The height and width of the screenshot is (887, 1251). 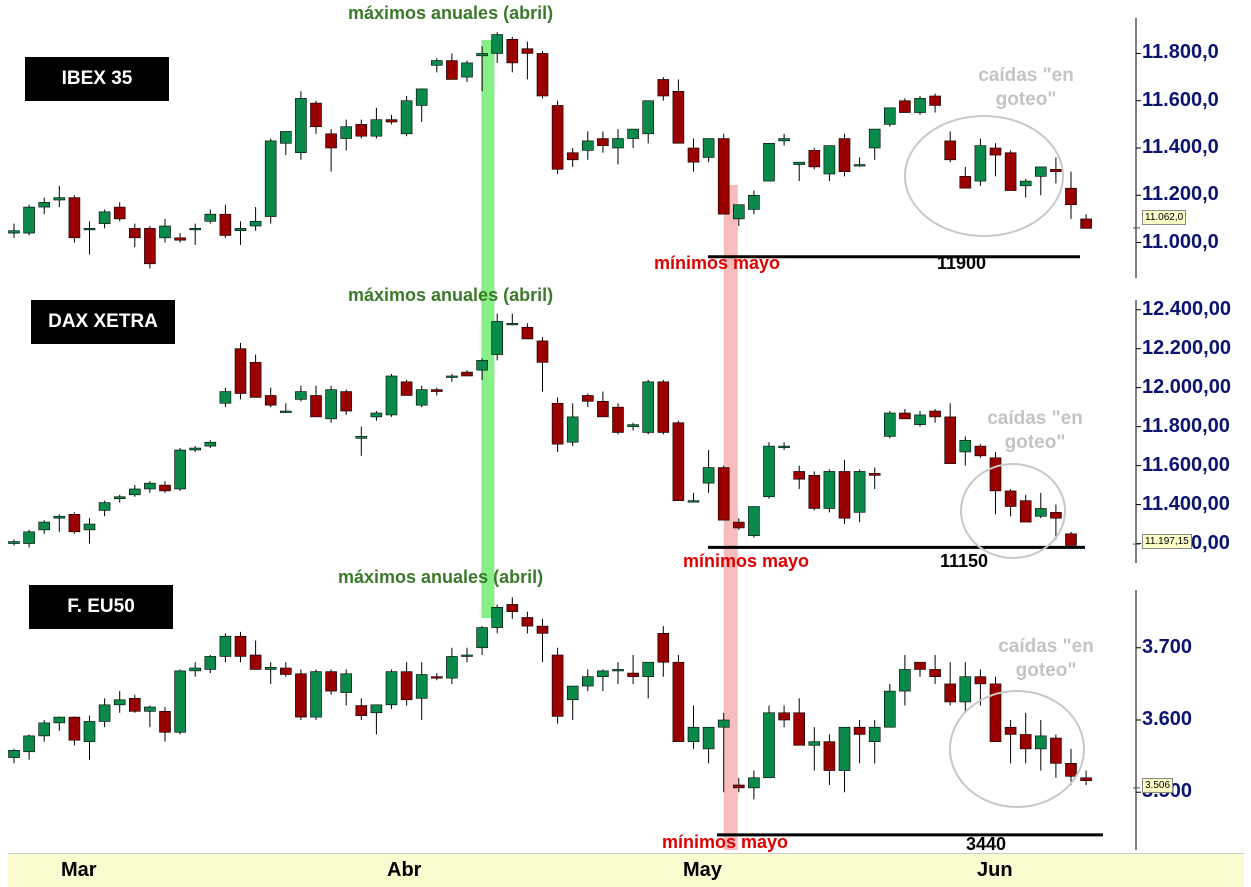 What do you see at coordinates (1167, 541) in the screenshot?
I see `last-price-box-dax: 11.197,15` at bounding box center [1167, 541].